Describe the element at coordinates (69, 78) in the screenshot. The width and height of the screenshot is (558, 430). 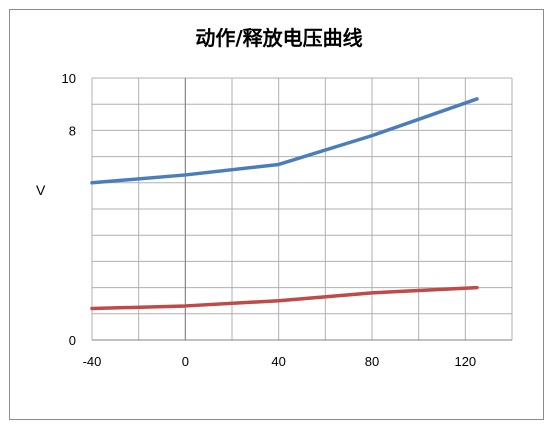
I see `y-tick-label: 10` at that location.